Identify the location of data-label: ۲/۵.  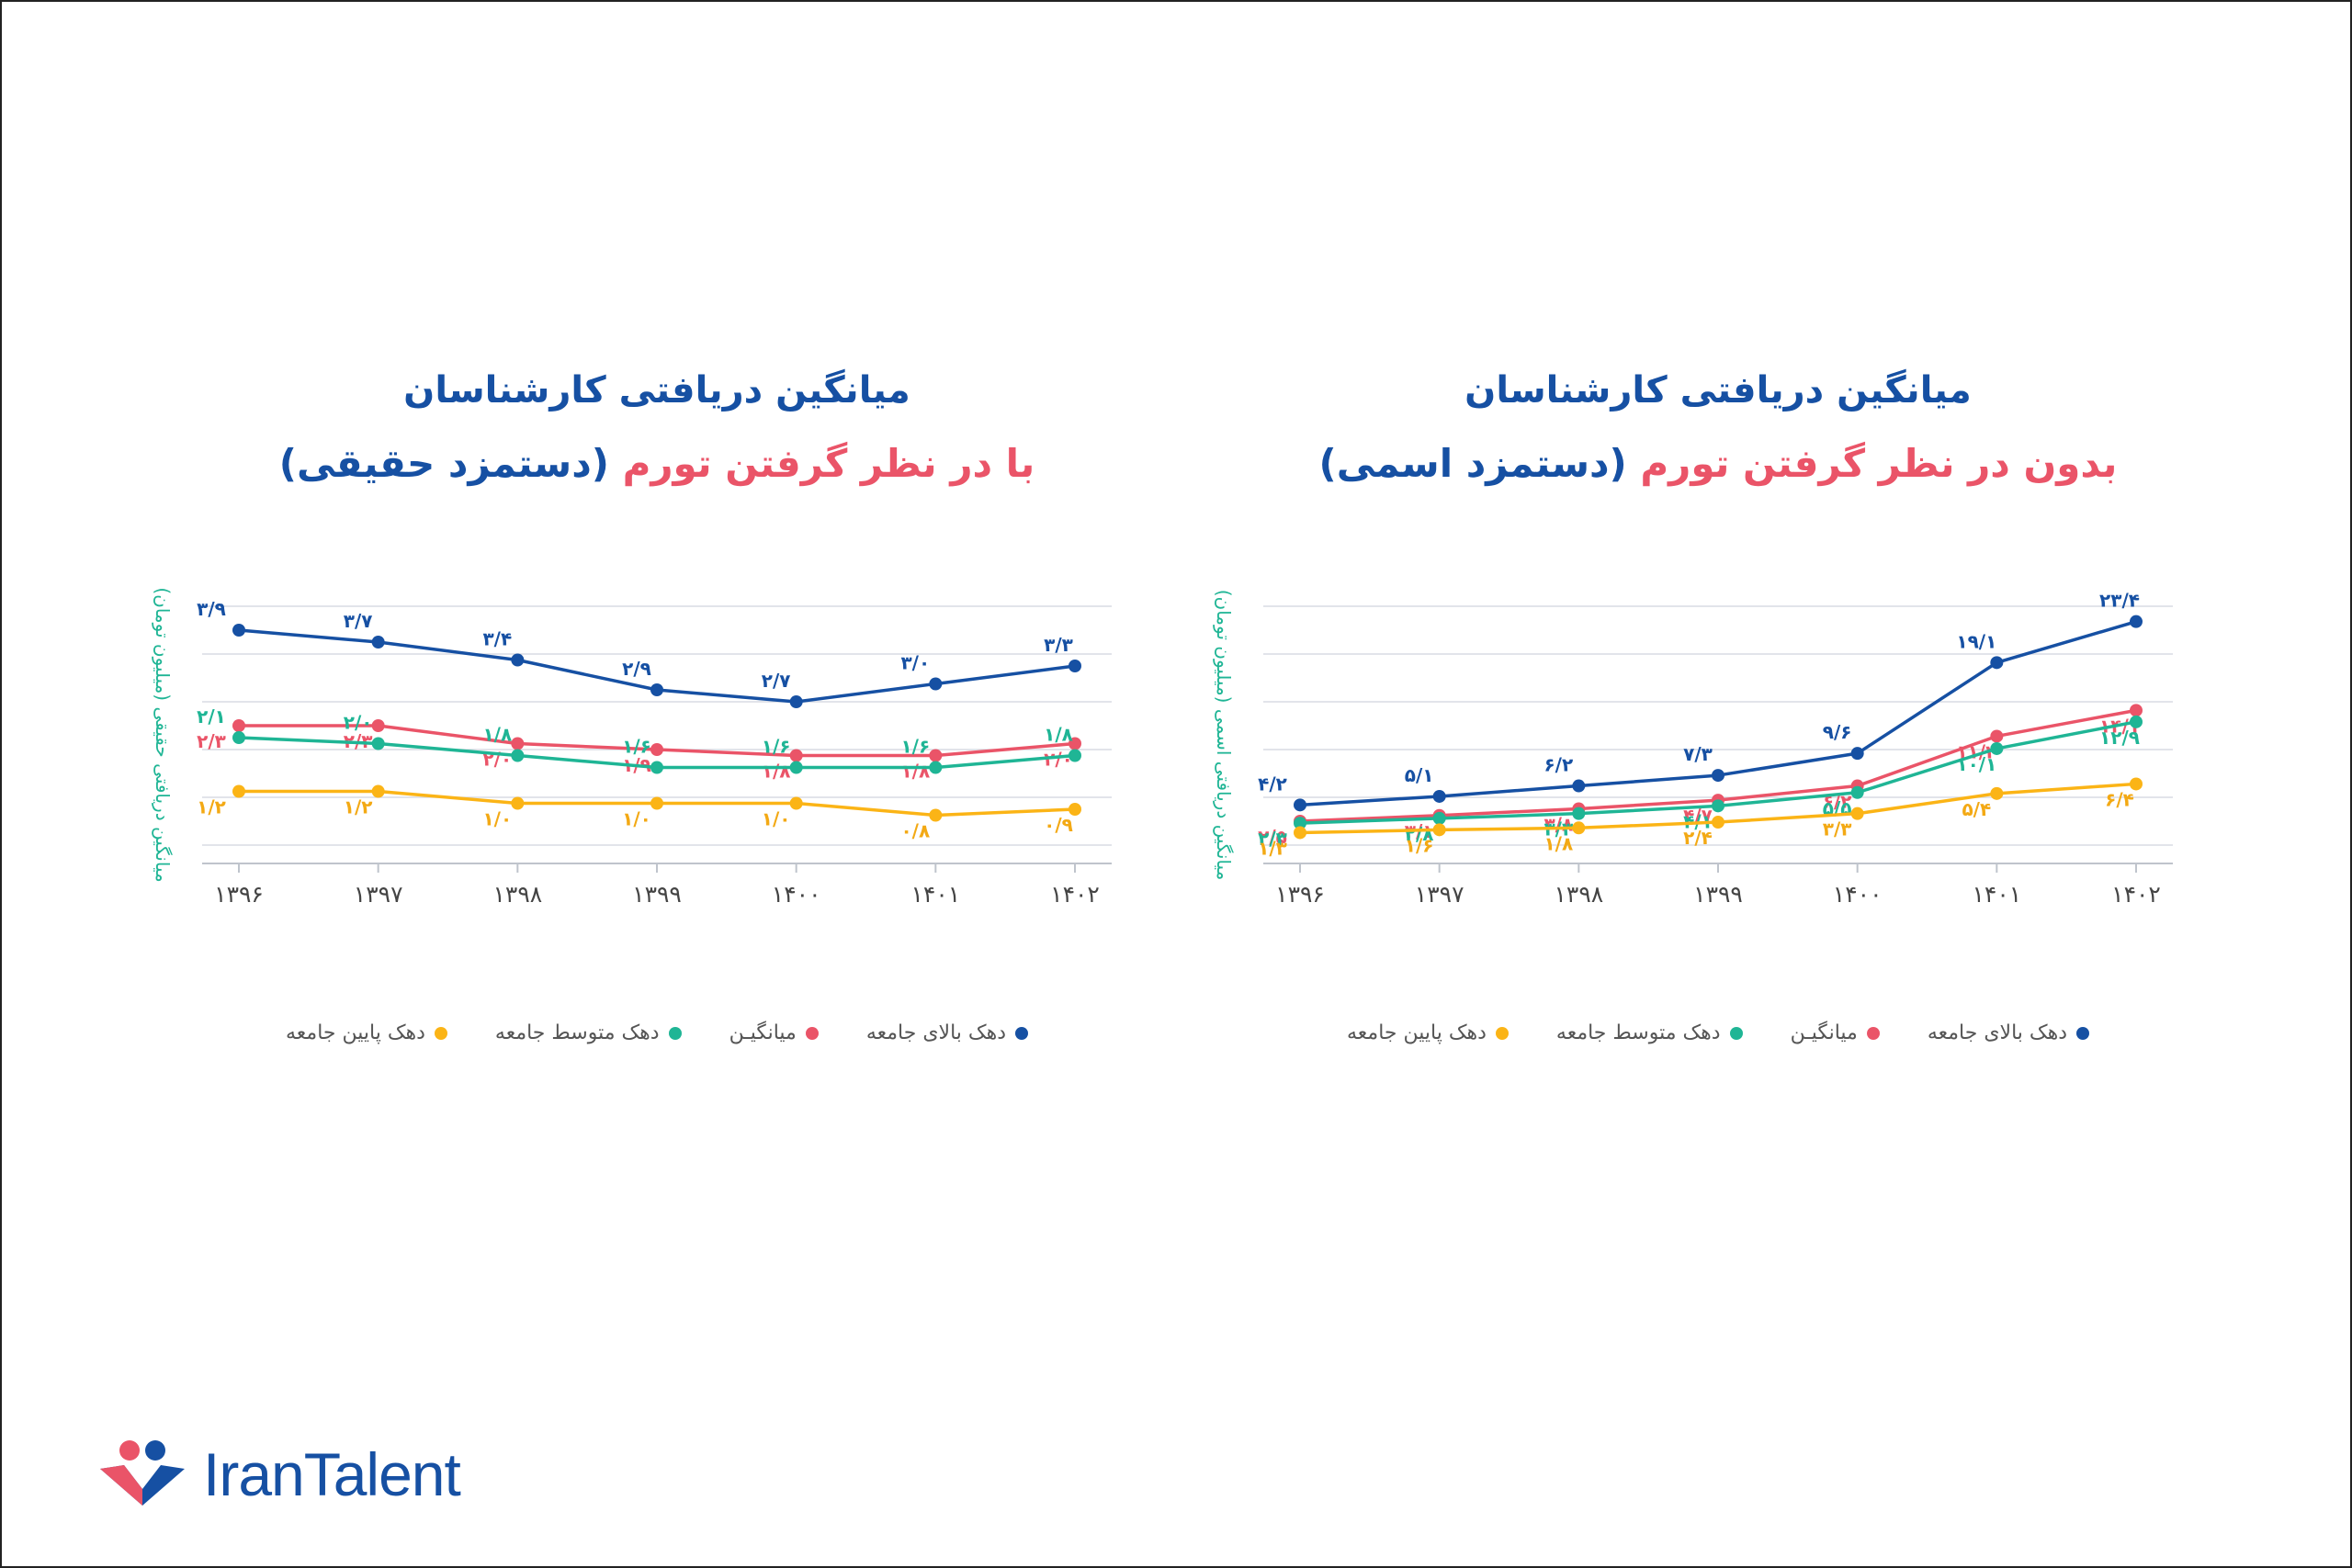
(1273, 837).